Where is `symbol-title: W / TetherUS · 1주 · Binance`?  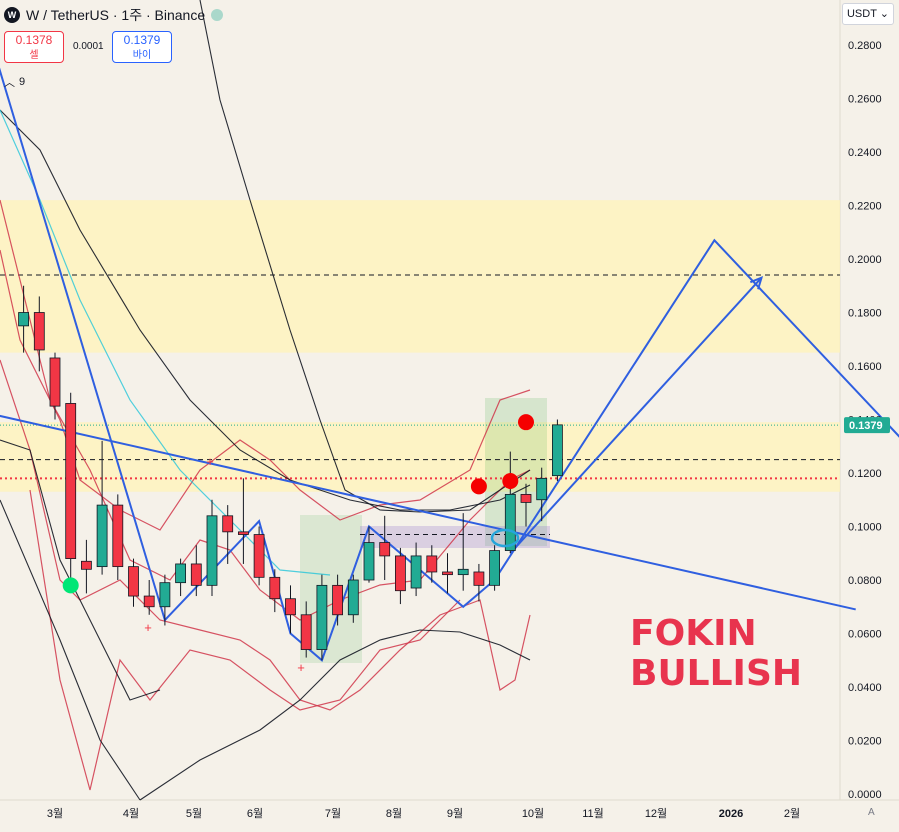
symbol-title: W / TetherUS · 1주 · Binance is located at coordinates (116, 15).